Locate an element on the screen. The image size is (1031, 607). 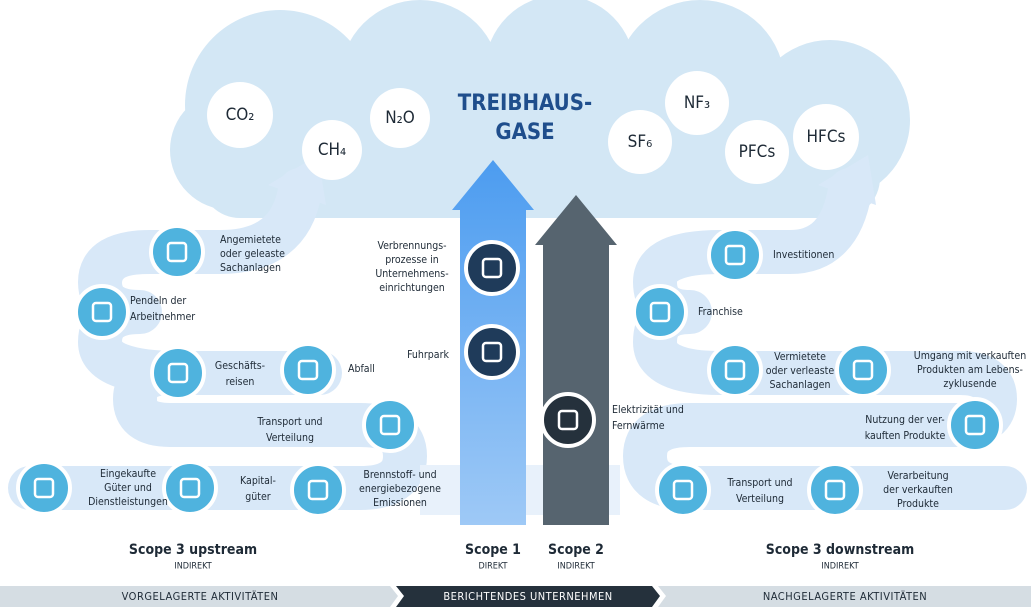
node-label: Fuhrpark is located at coordinates (428, 355).